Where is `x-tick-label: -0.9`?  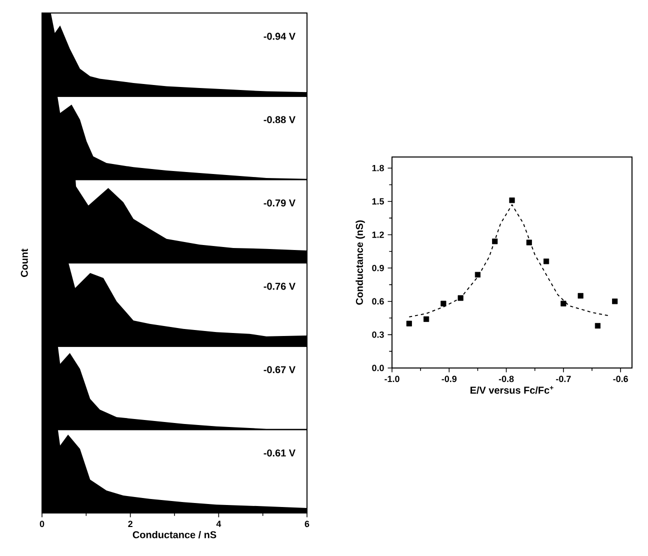 x-tick-label: -0.9 is located at coordinates (449, 379).